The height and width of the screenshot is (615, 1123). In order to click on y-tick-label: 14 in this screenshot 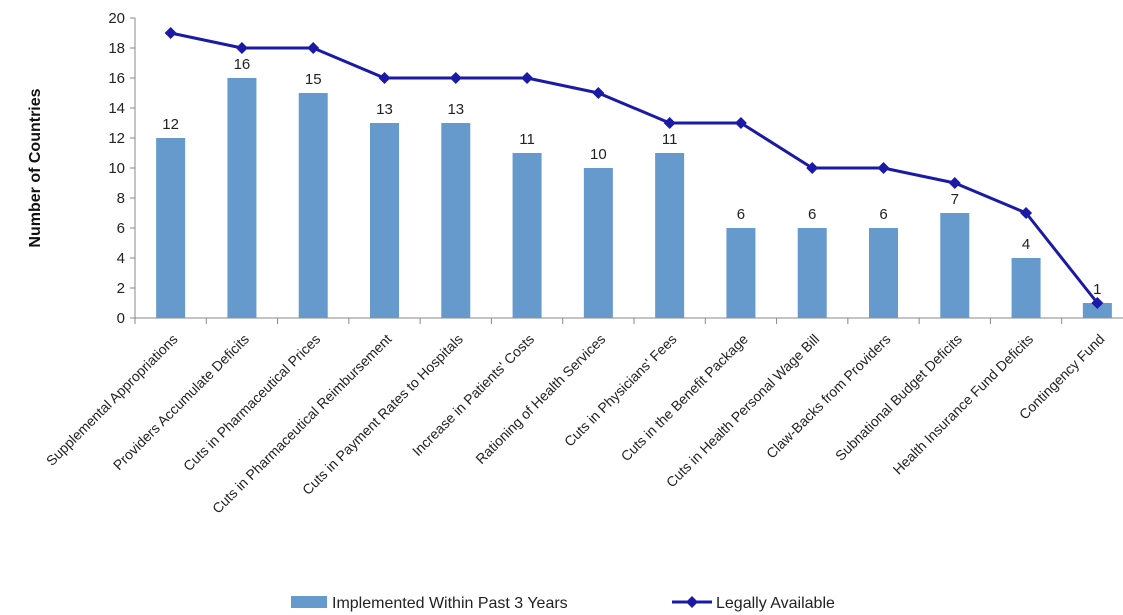, I will do `click(116, 108)`.